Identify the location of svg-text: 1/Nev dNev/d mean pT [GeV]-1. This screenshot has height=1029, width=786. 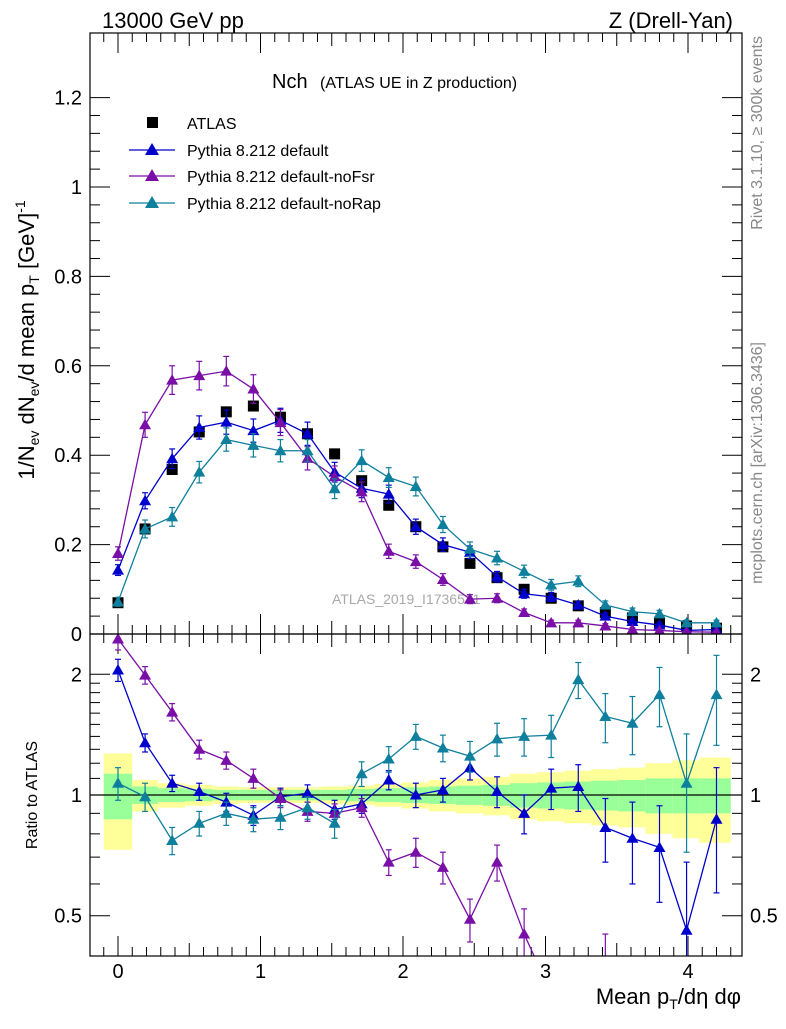
(27, 340).